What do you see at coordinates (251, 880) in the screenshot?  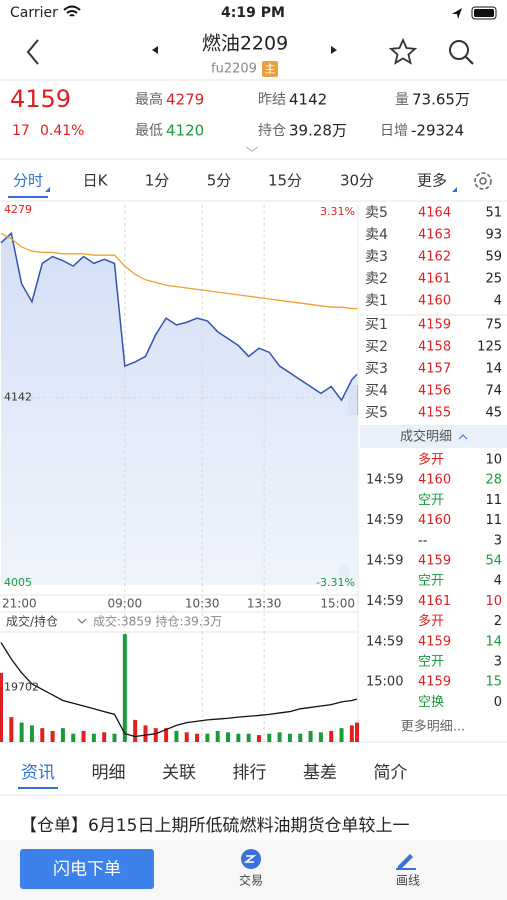 I see `trade-label: 交易` at bounding box center [251, 880].